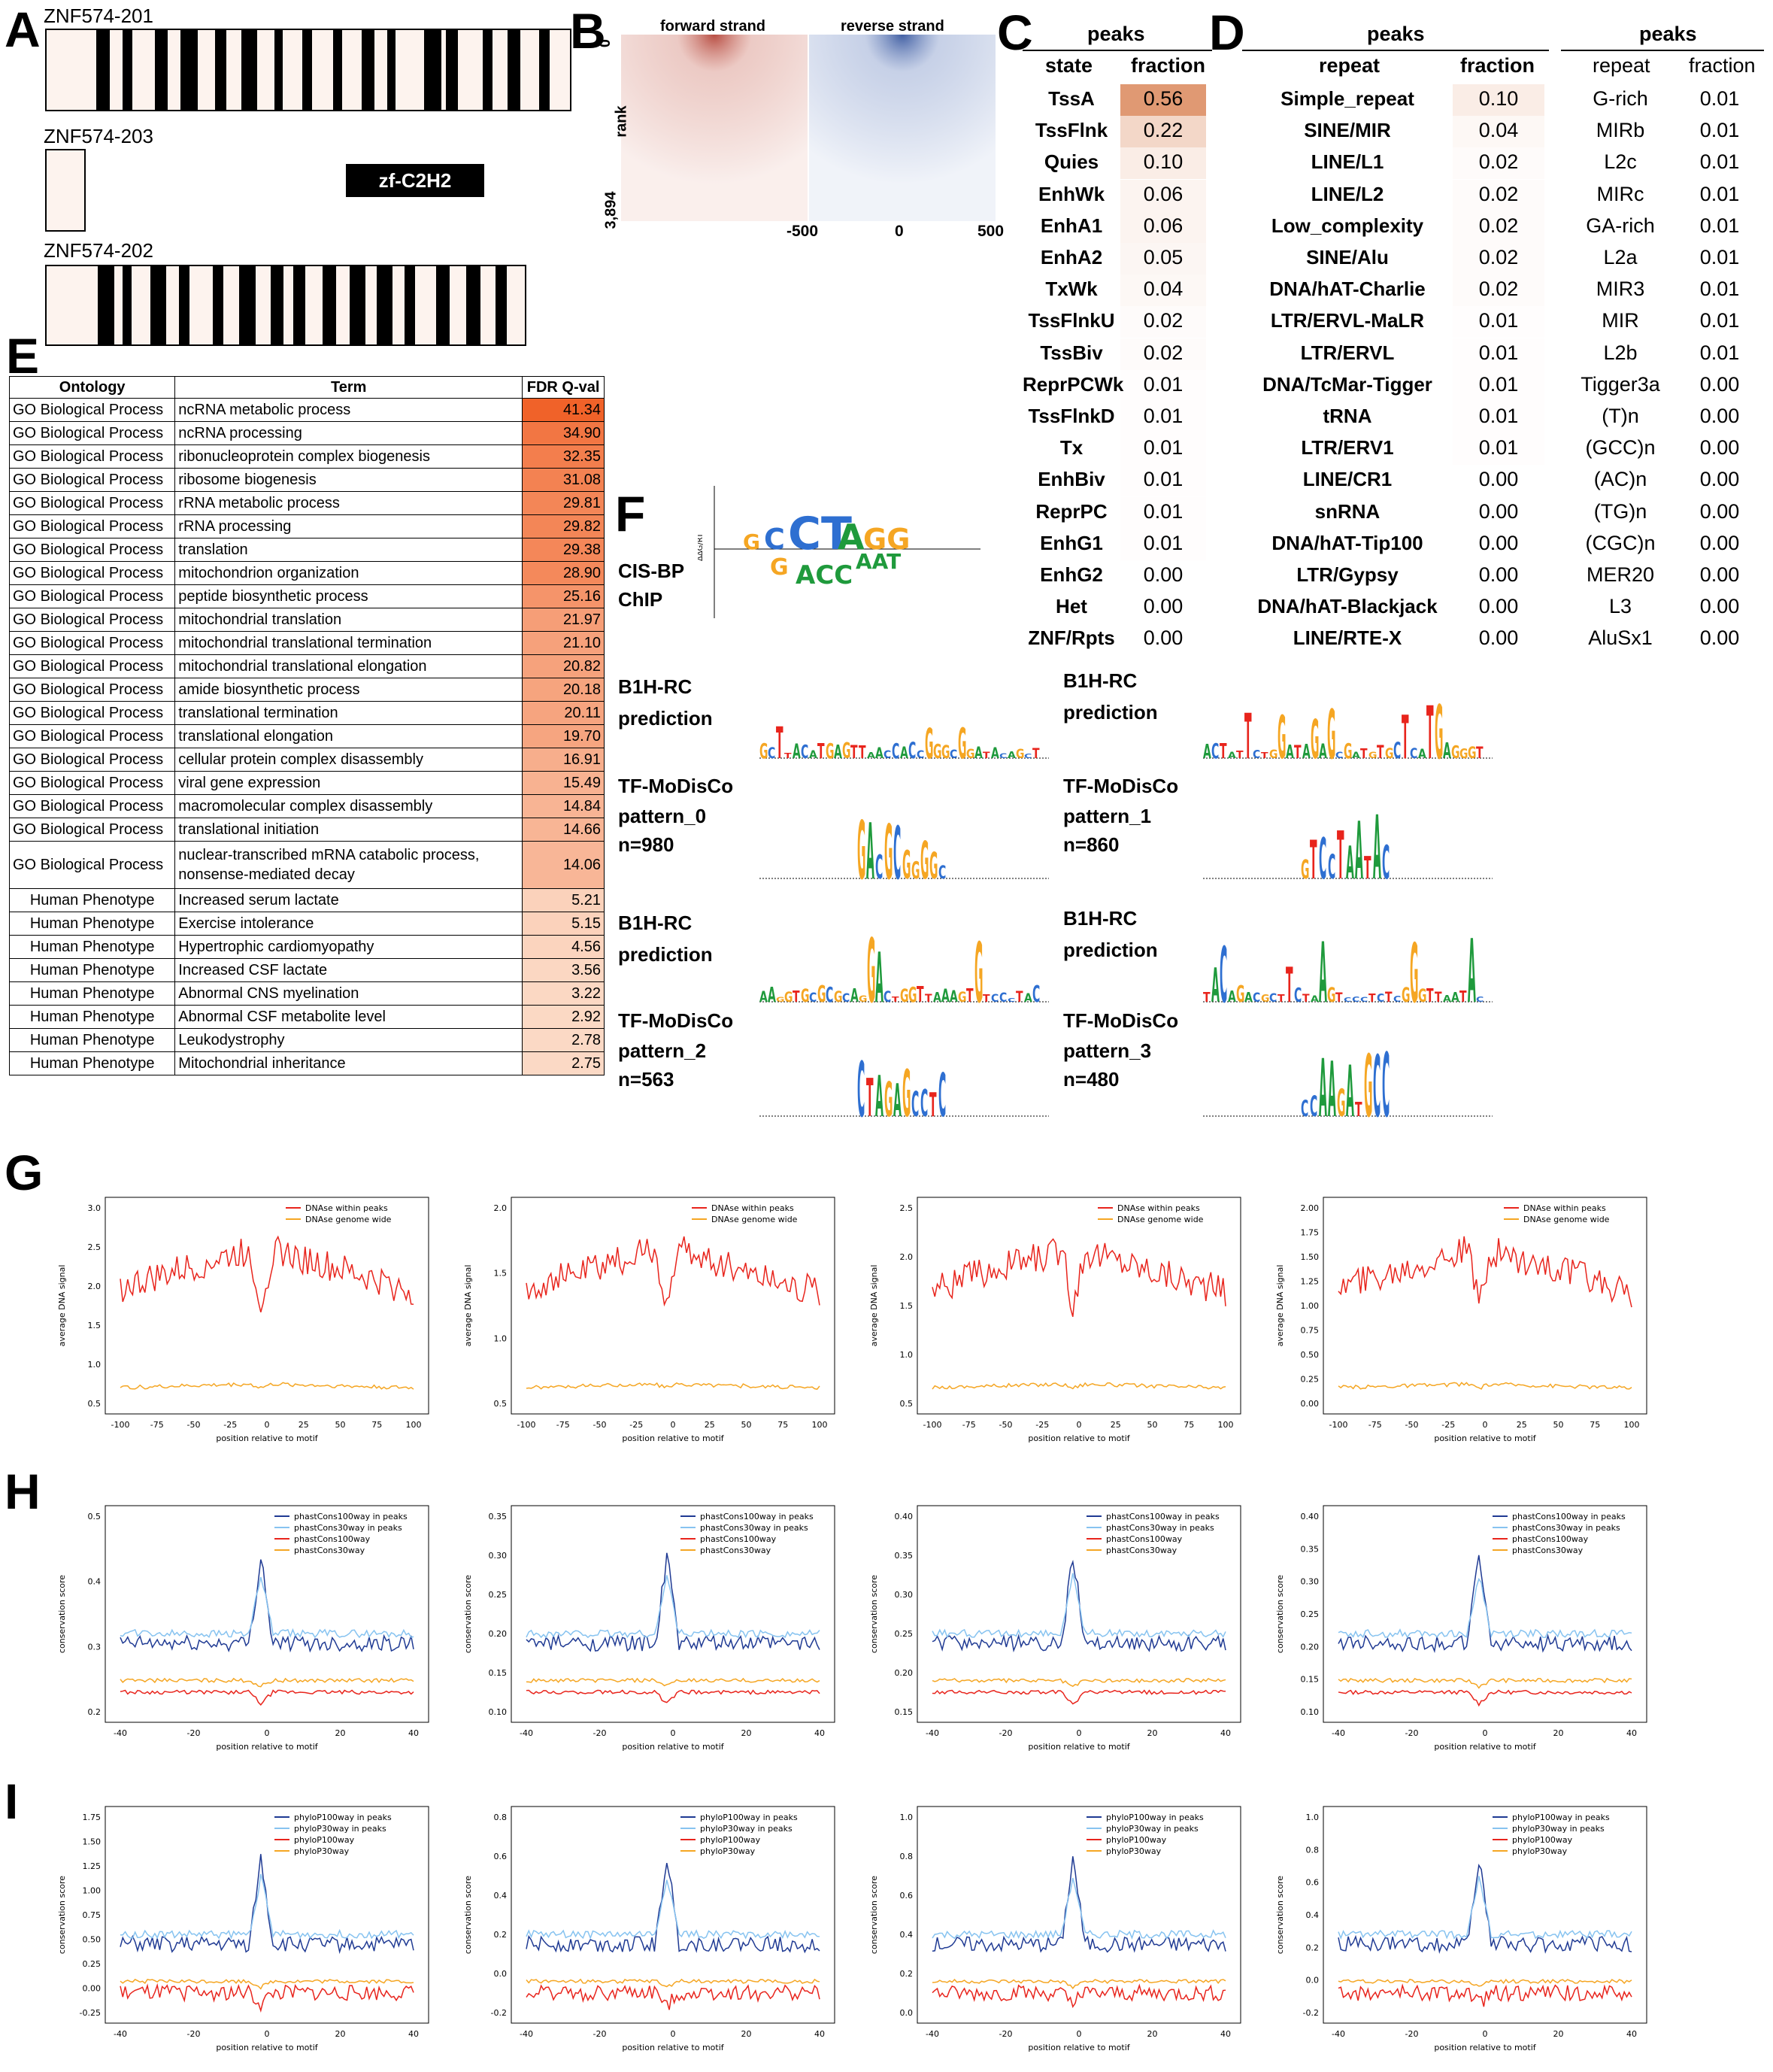 This screenshot has height=2072, width=1773. What do you see at coordinates (1620, 574) in the screenshot?
I see `repeat-element: MER20` at bounding box center [1620, 574].